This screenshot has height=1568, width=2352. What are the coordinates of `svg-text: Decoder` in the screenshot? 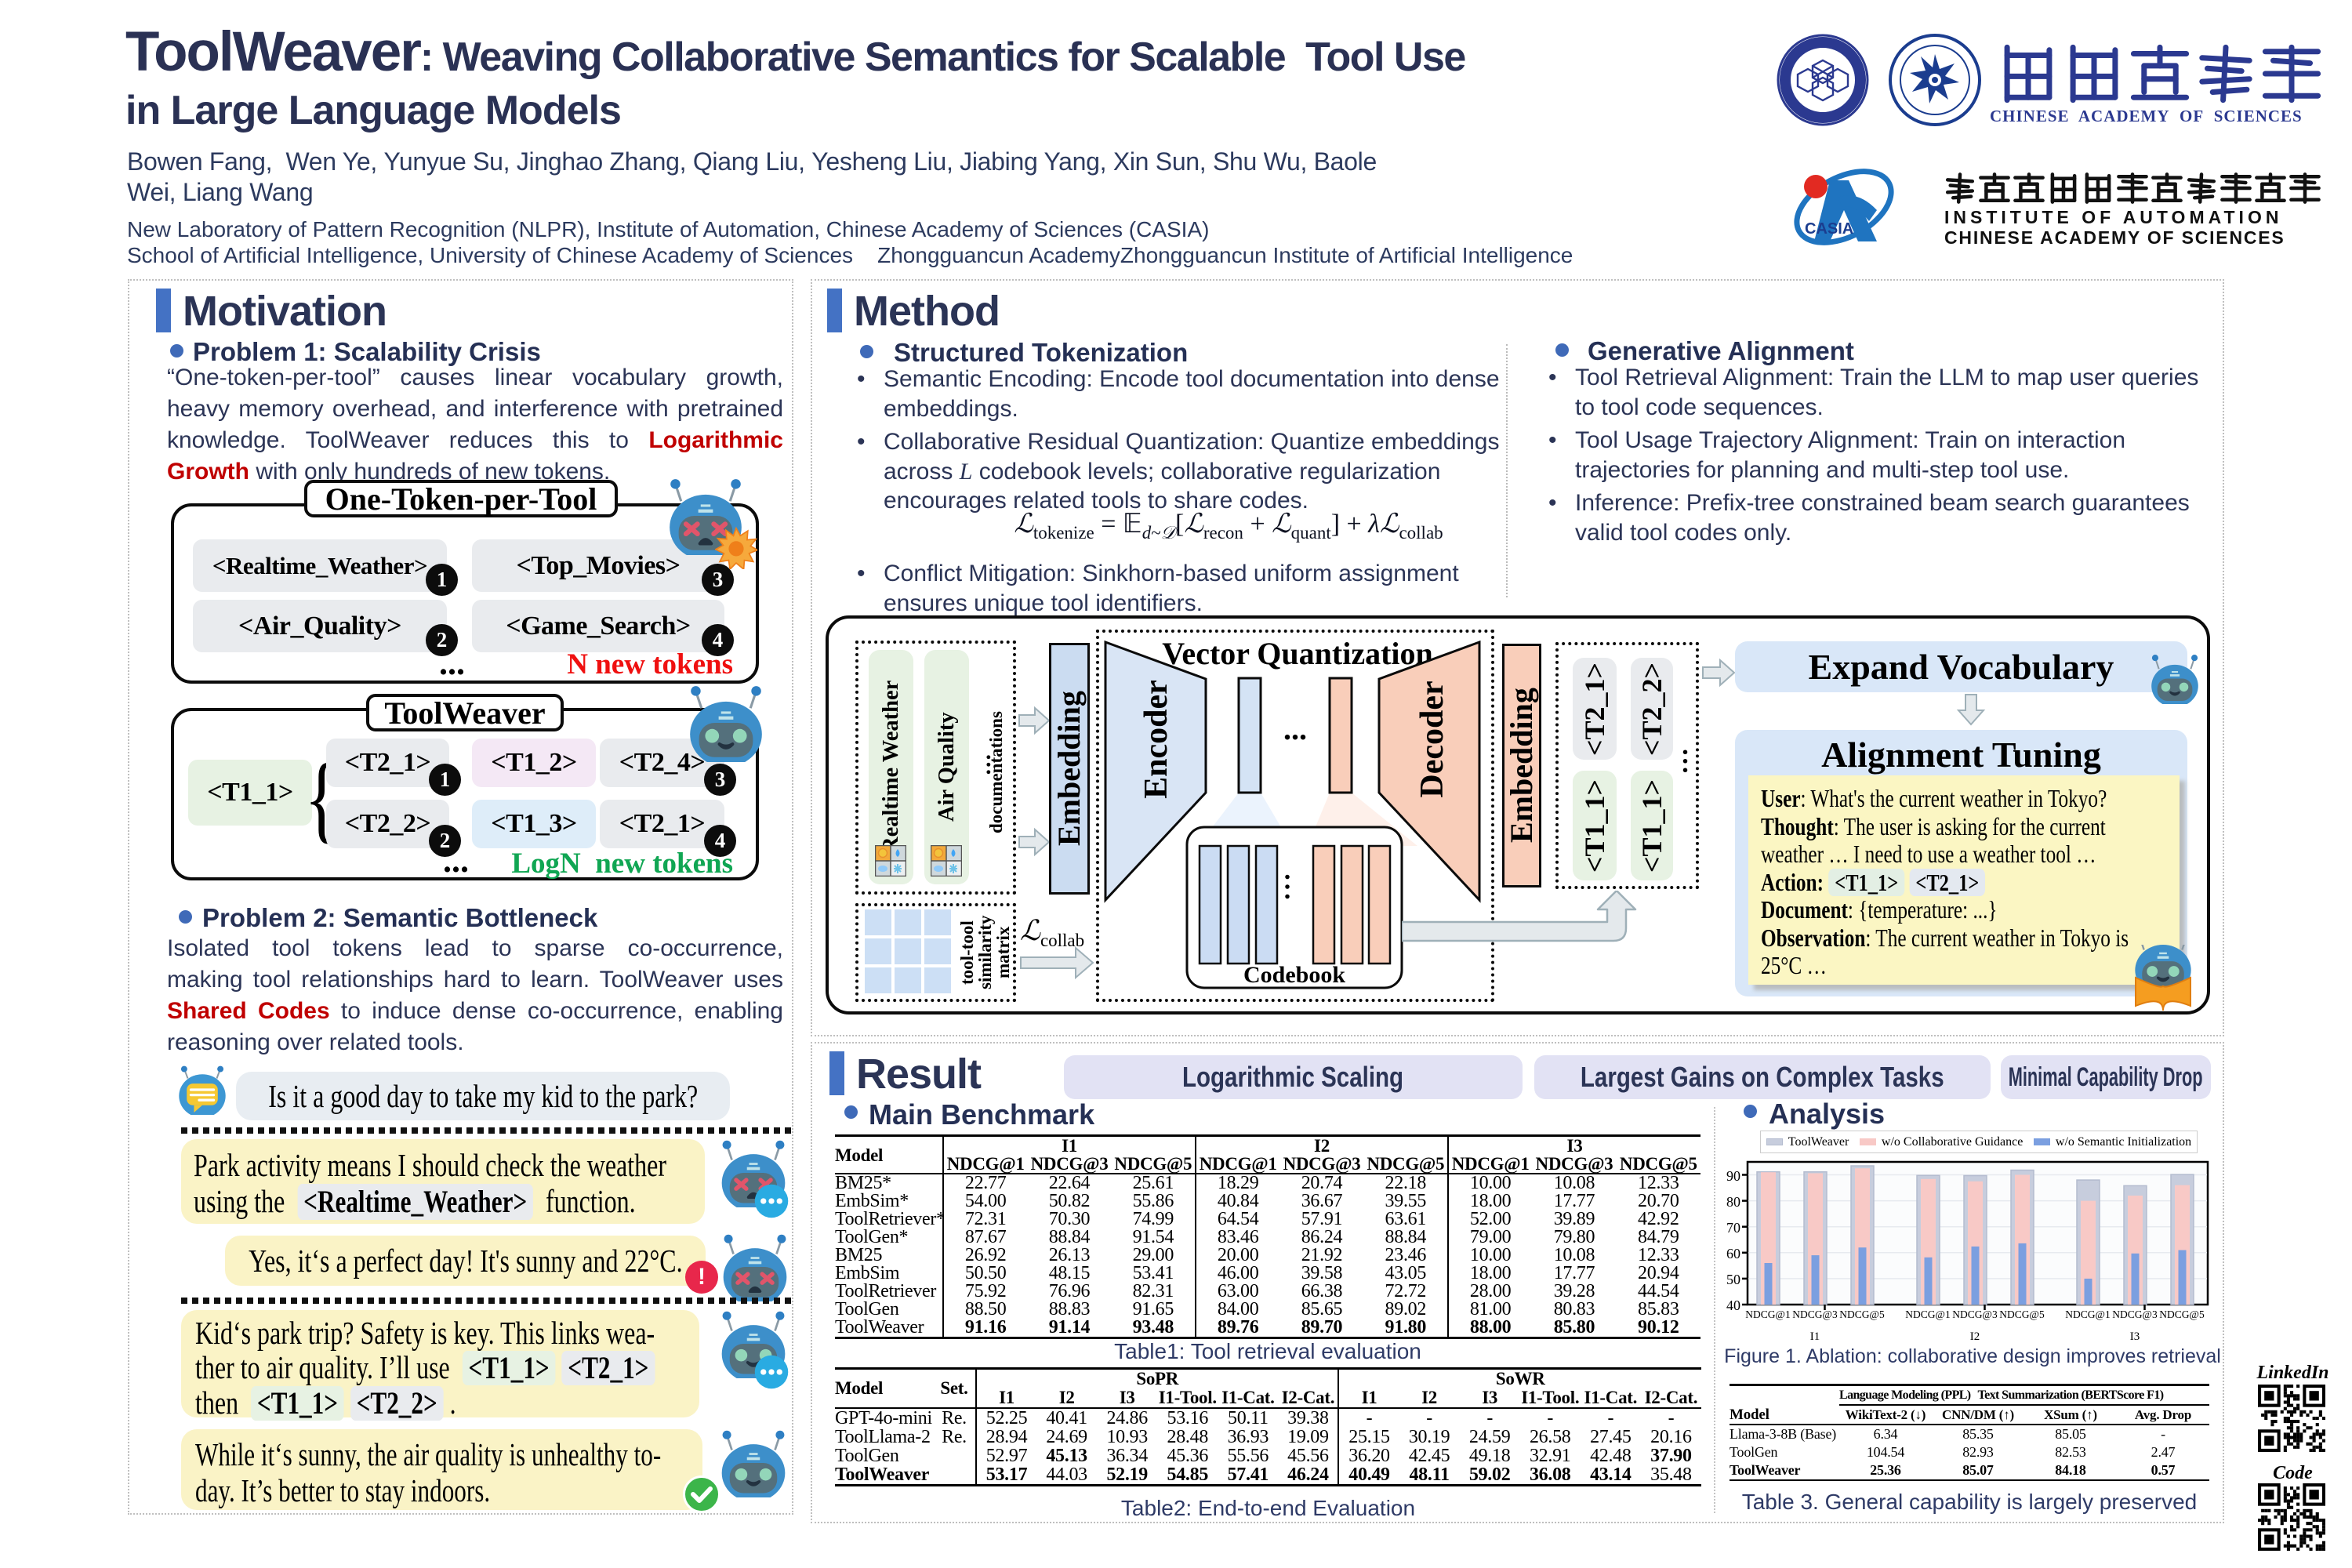 It's located at (1432, 739).